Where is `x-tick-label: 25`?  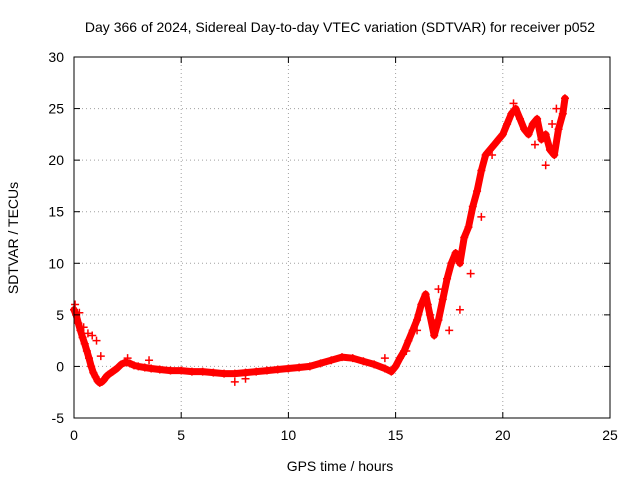
x-tick-label: 25 is located at coordinates (610, 435).